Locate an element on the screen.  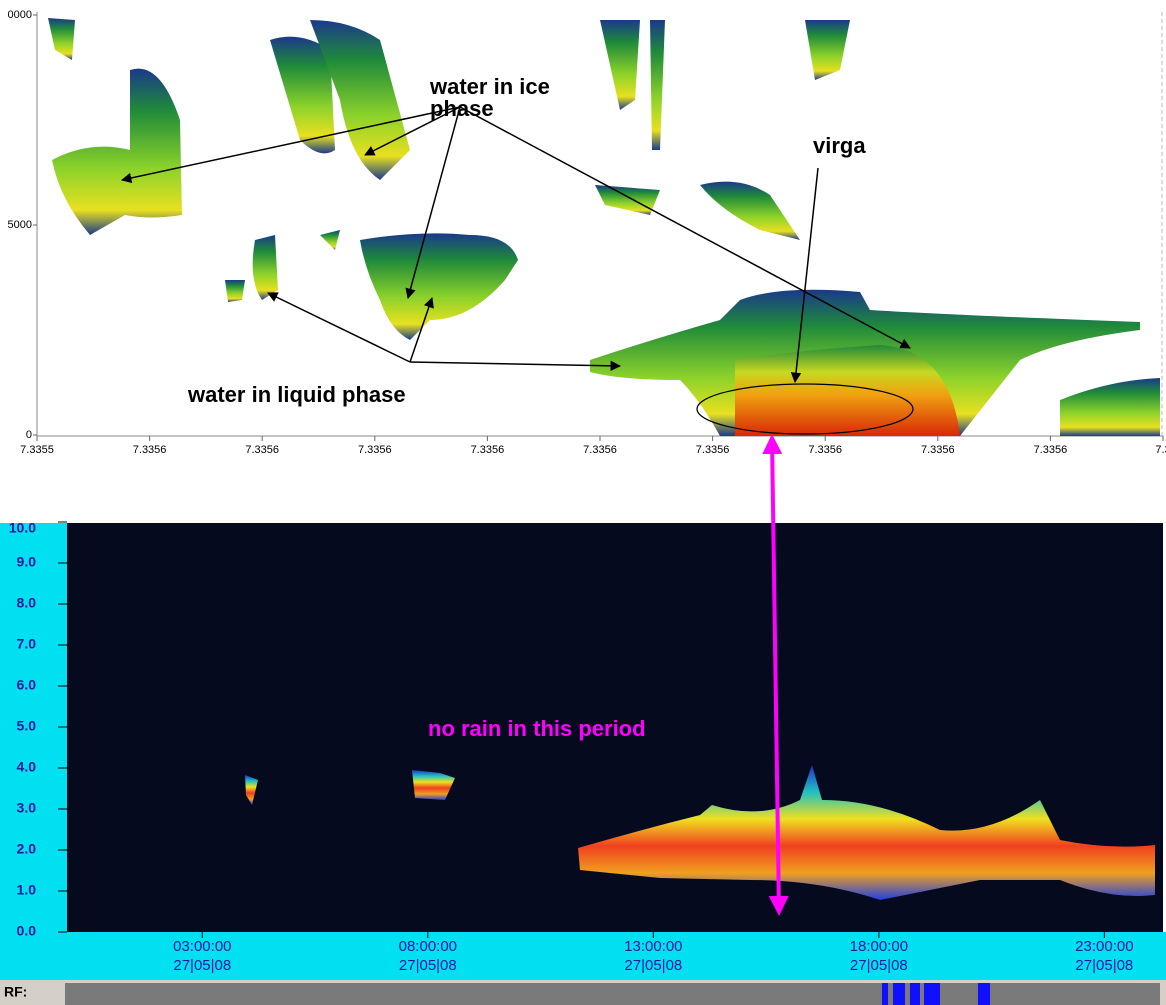
y-tick-label: 5.0 is located at coordinates (27, 726).